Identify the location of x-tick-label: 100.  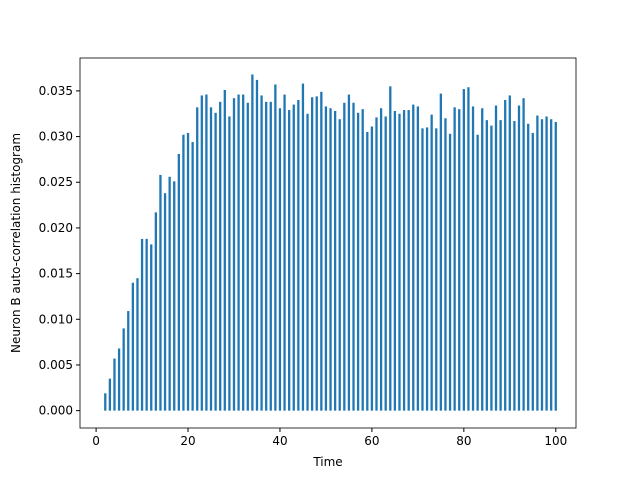
(555, 441).